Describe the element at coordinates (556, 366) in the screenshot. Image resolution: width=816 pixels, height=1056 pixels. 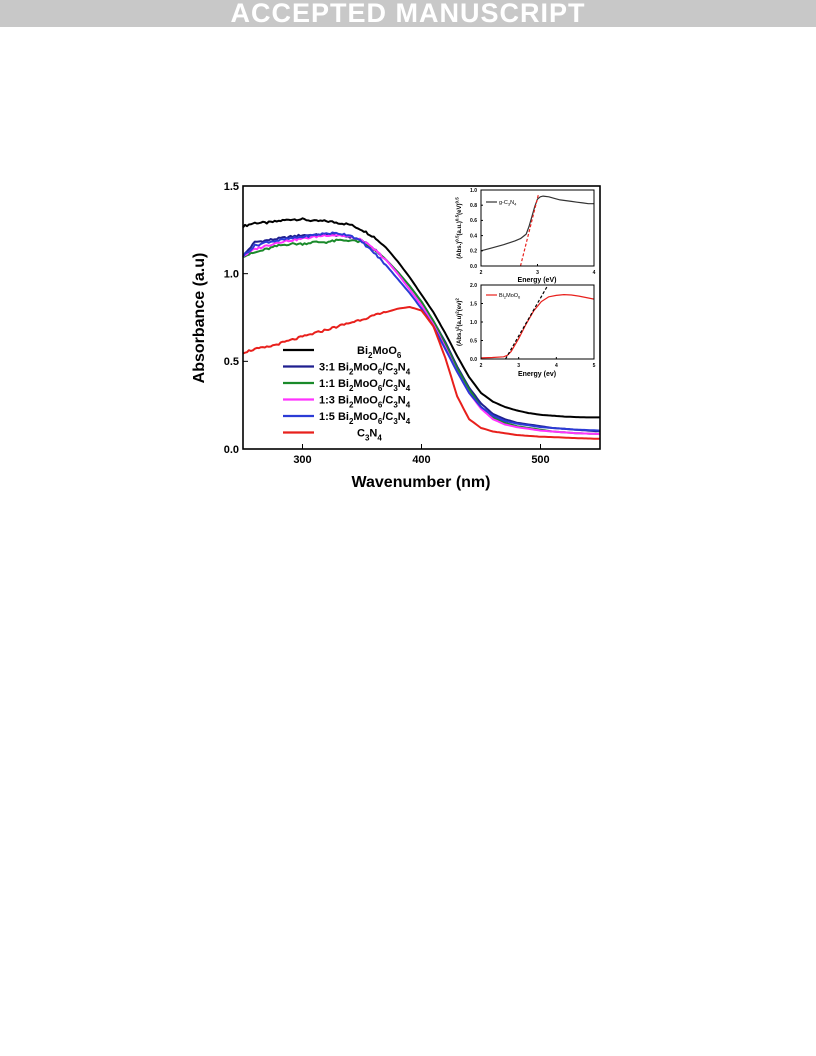
I see `inset2-x-tick-label: 4` at that location.